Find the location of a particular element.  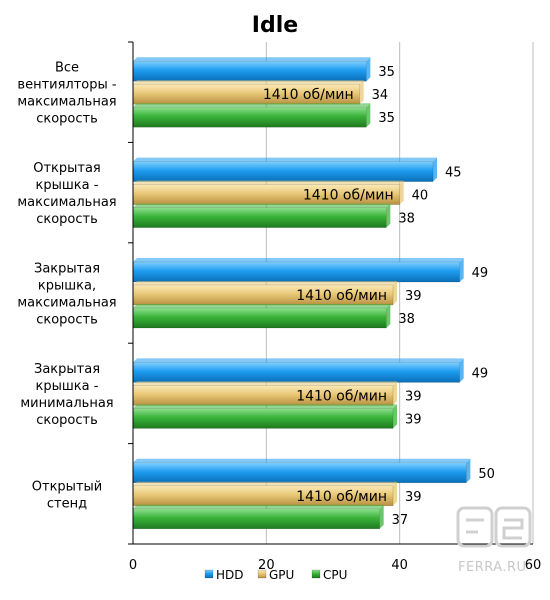

category-label: Закрытая крышка - минимальная скорость is located at coordinates (66, 395).